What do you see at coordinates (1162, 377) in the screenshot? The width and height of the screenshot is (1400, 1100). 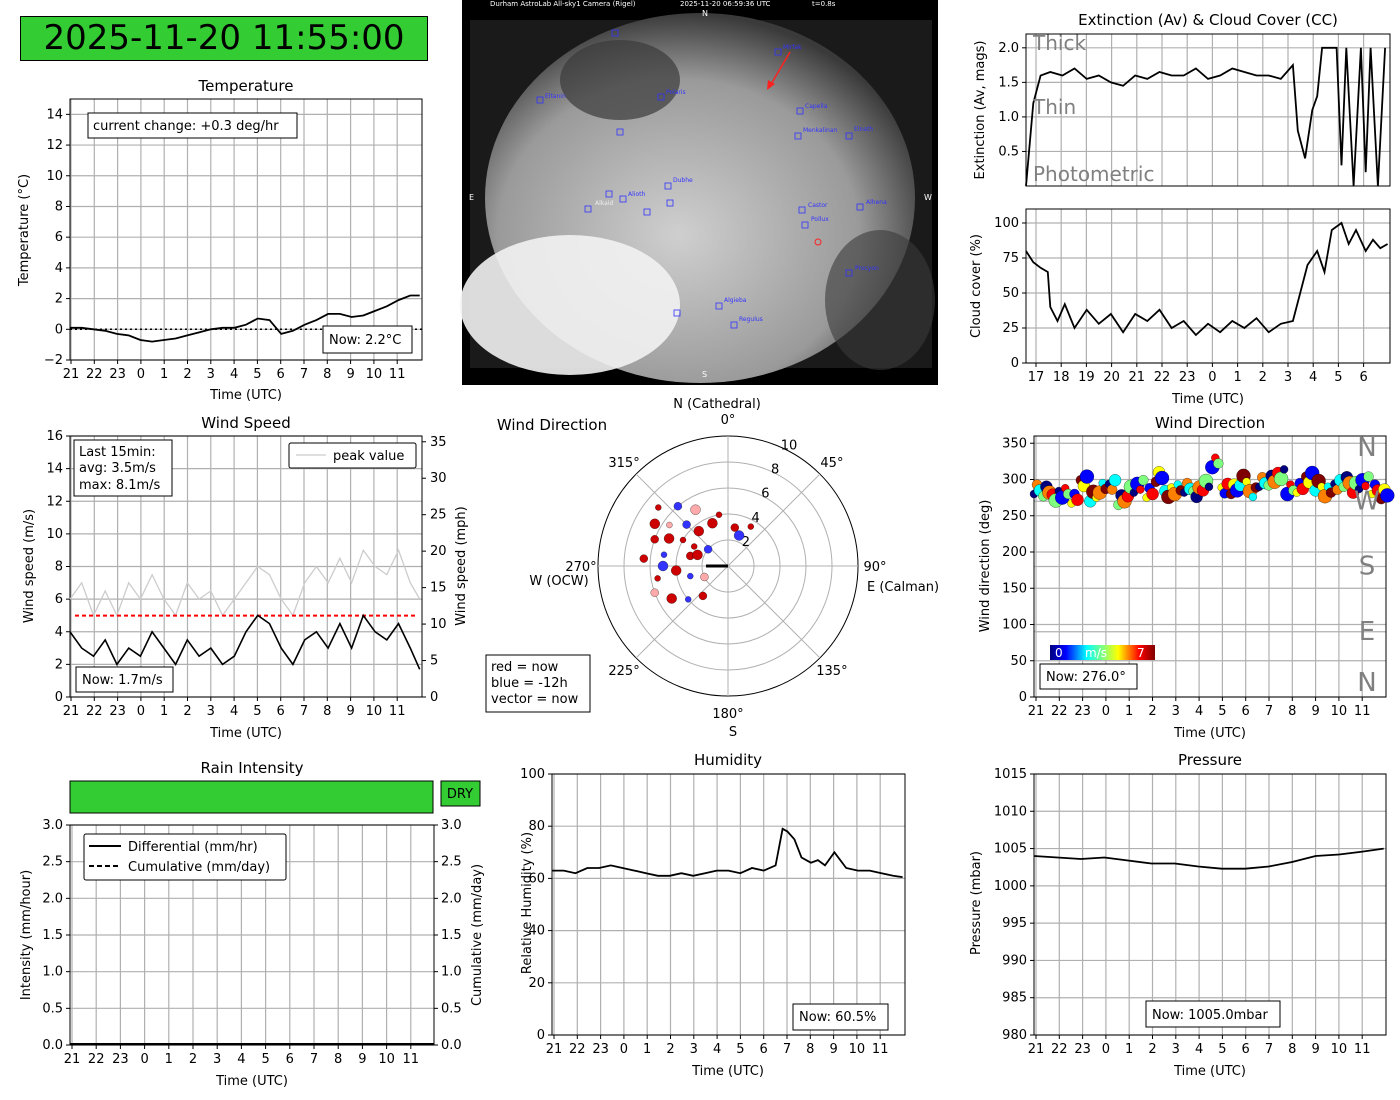 I see `cloud-cover-xtick-label: 22` at bounding box center [1162, 377].